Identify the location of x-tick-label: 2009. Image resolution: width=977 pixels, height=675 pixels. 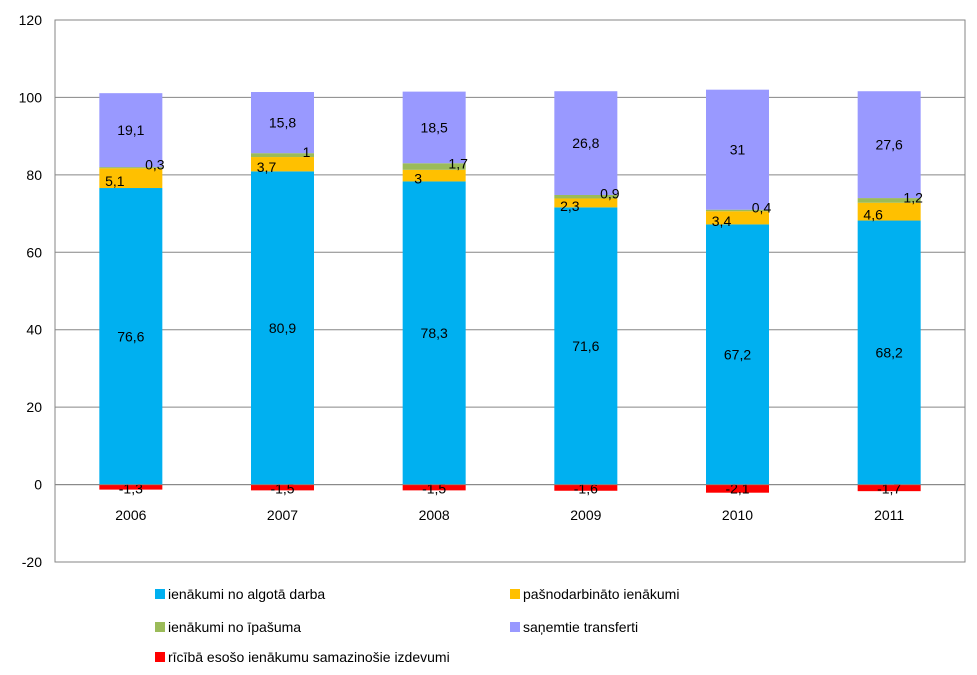
(585, 515).